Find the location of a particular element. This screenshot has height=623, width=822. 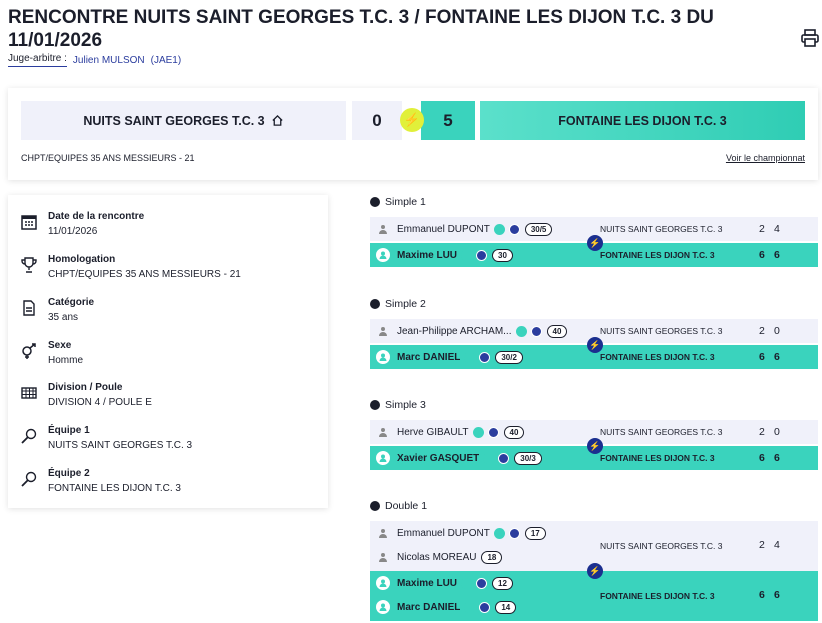

juge-label: Juge-arbitre : is located at coordinates (37, 60).